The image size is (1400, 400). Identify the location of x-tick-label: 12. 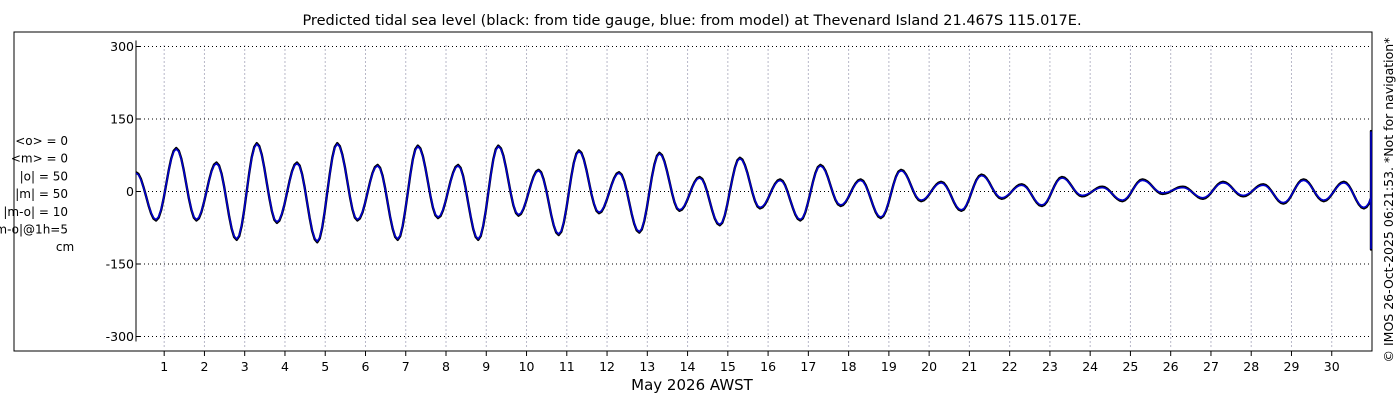
(607, 366).